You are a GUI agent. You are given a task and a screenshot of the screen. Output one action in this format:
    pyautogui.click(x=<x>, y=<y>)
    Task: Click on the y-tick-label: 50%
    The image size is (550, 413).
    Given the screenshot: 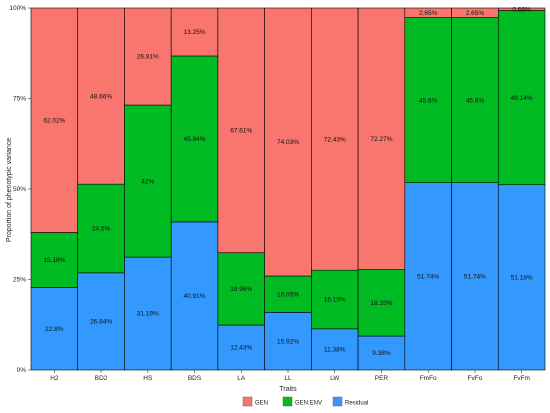 What is the action you would take?
    pyautogui.click(x=19, y=189)
    